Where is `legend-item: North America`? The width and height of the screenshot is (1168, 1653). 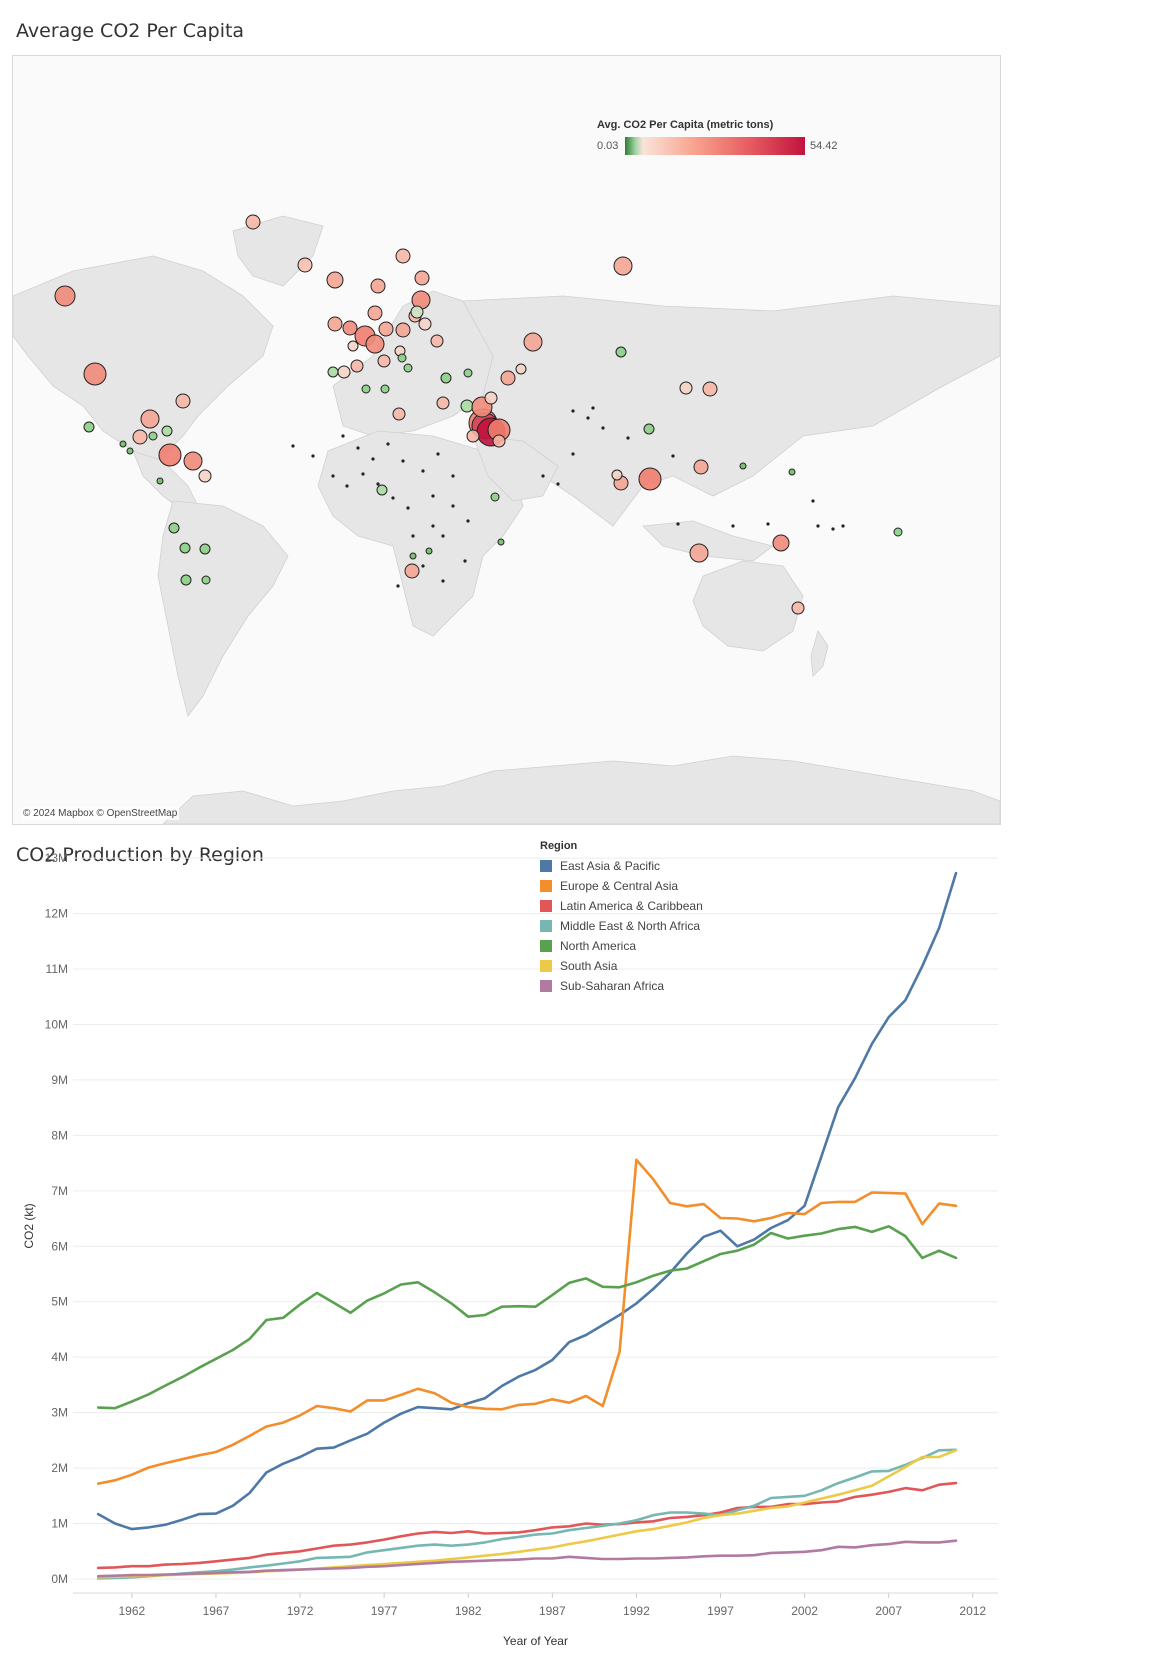
legend-item: North America is located at coordinates (621, 946).